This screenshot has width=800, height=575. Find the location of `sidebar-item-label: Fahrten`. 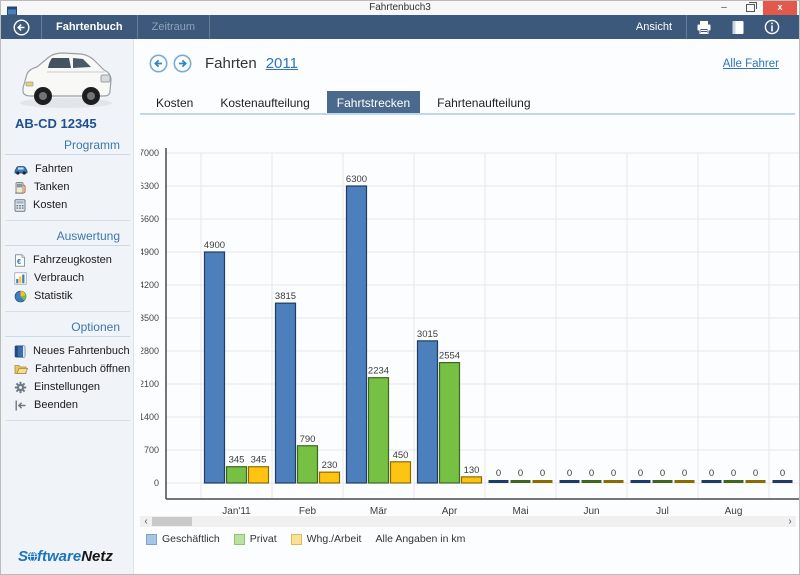

sidebar-item-label: Fahrten is located at coordinates (54, 169).